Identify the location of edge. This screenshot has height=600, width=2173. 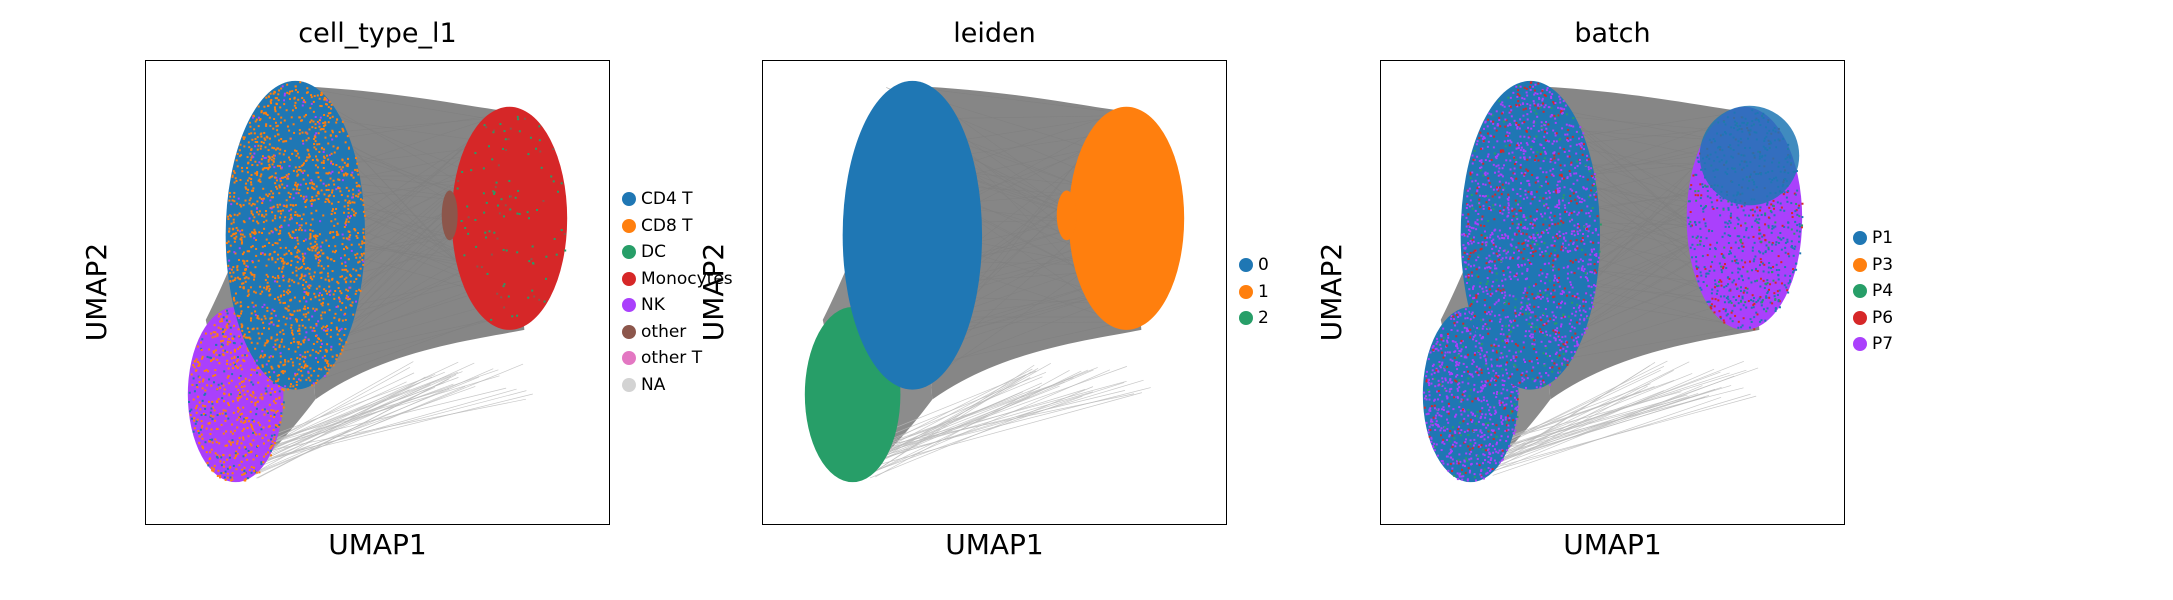
(978, 421).